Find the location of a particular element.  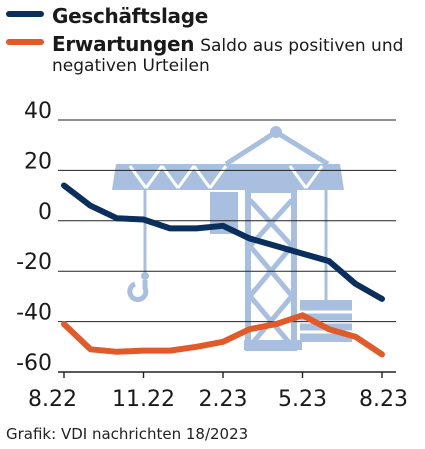

x-tick-label: 2.23 is located at coordinates (223, 399).